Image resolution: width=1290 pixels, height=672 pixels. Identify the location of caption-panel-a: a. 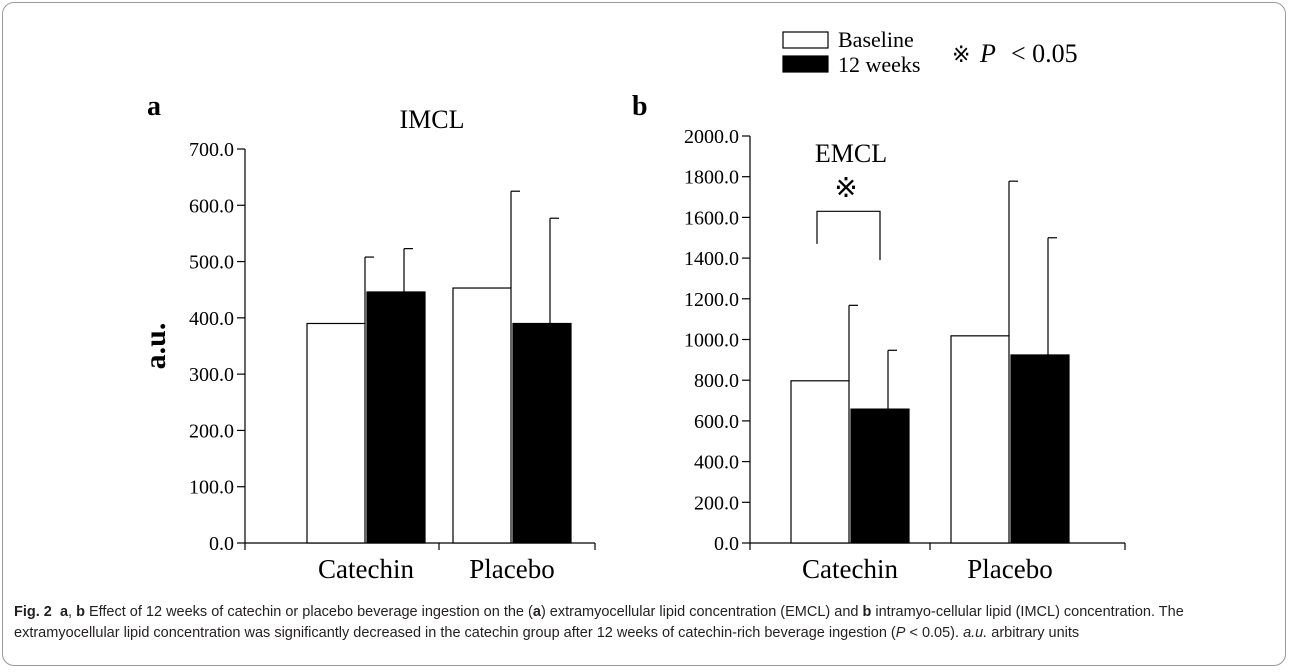
(64, 612).